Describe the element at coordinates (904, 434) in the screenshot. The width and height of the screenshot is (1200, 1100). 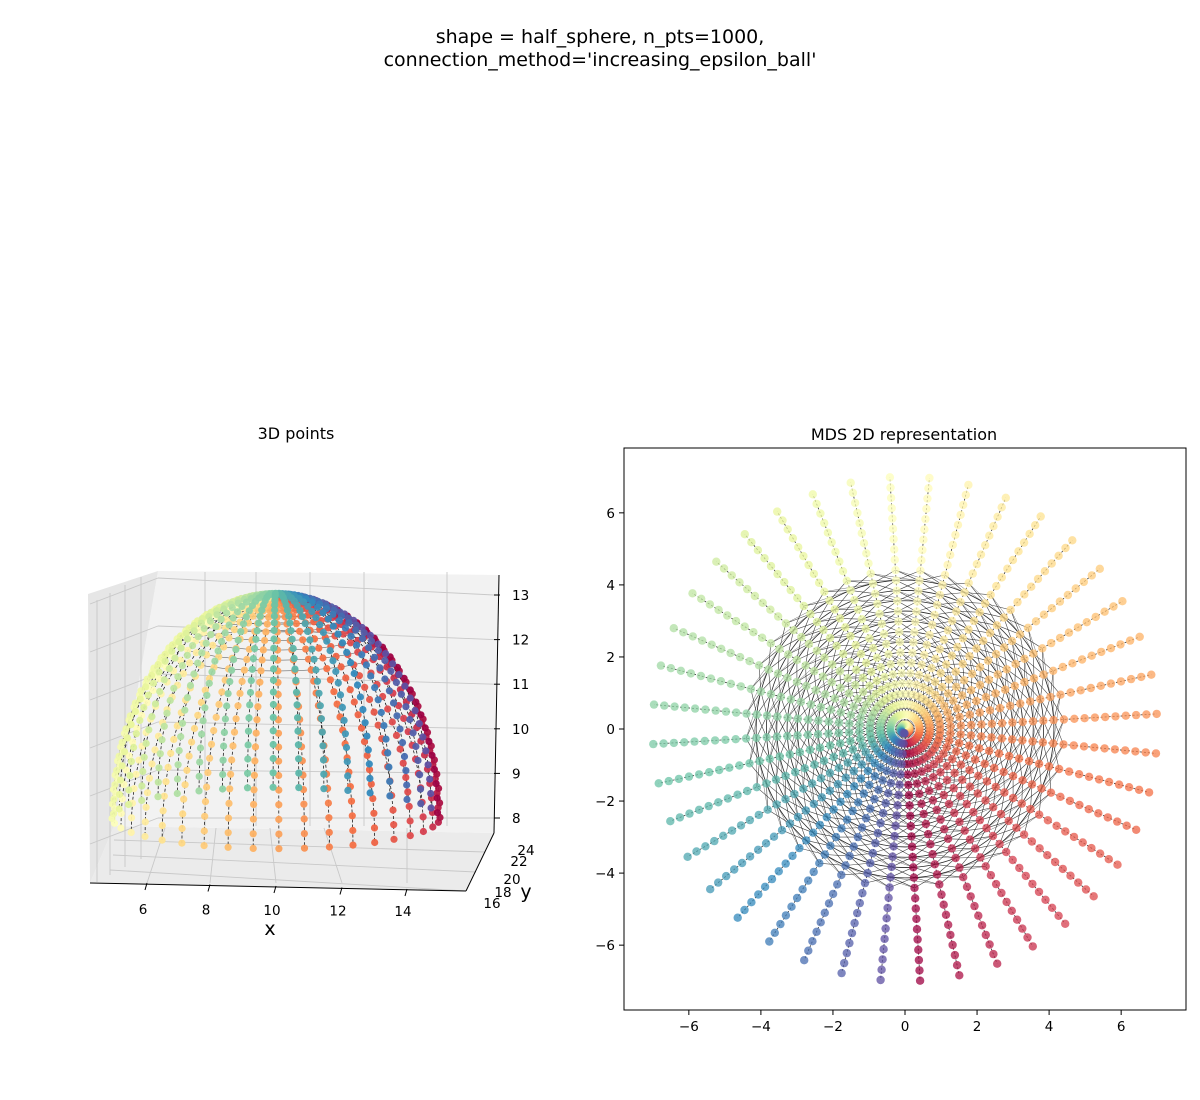
I see `axes-2d-title: MDS 2D representation` at that location.